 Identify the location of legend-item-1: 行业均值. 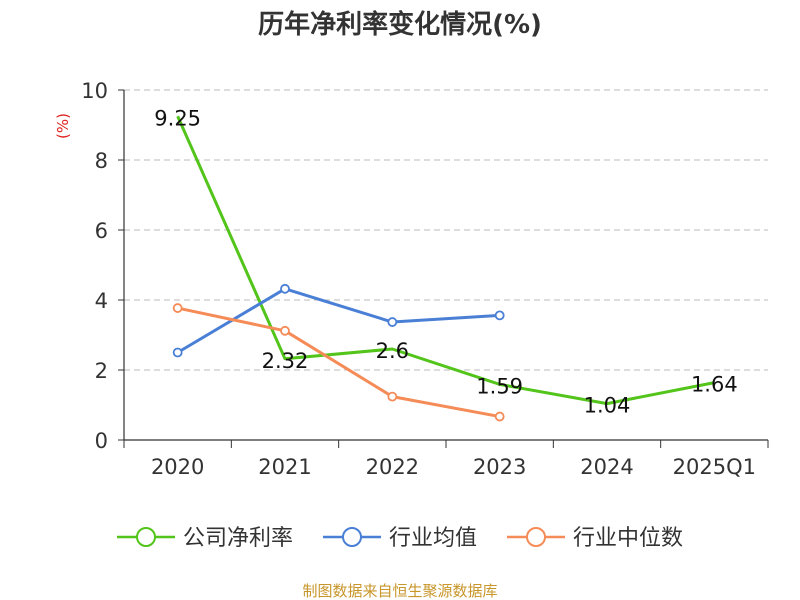
(400, 538).